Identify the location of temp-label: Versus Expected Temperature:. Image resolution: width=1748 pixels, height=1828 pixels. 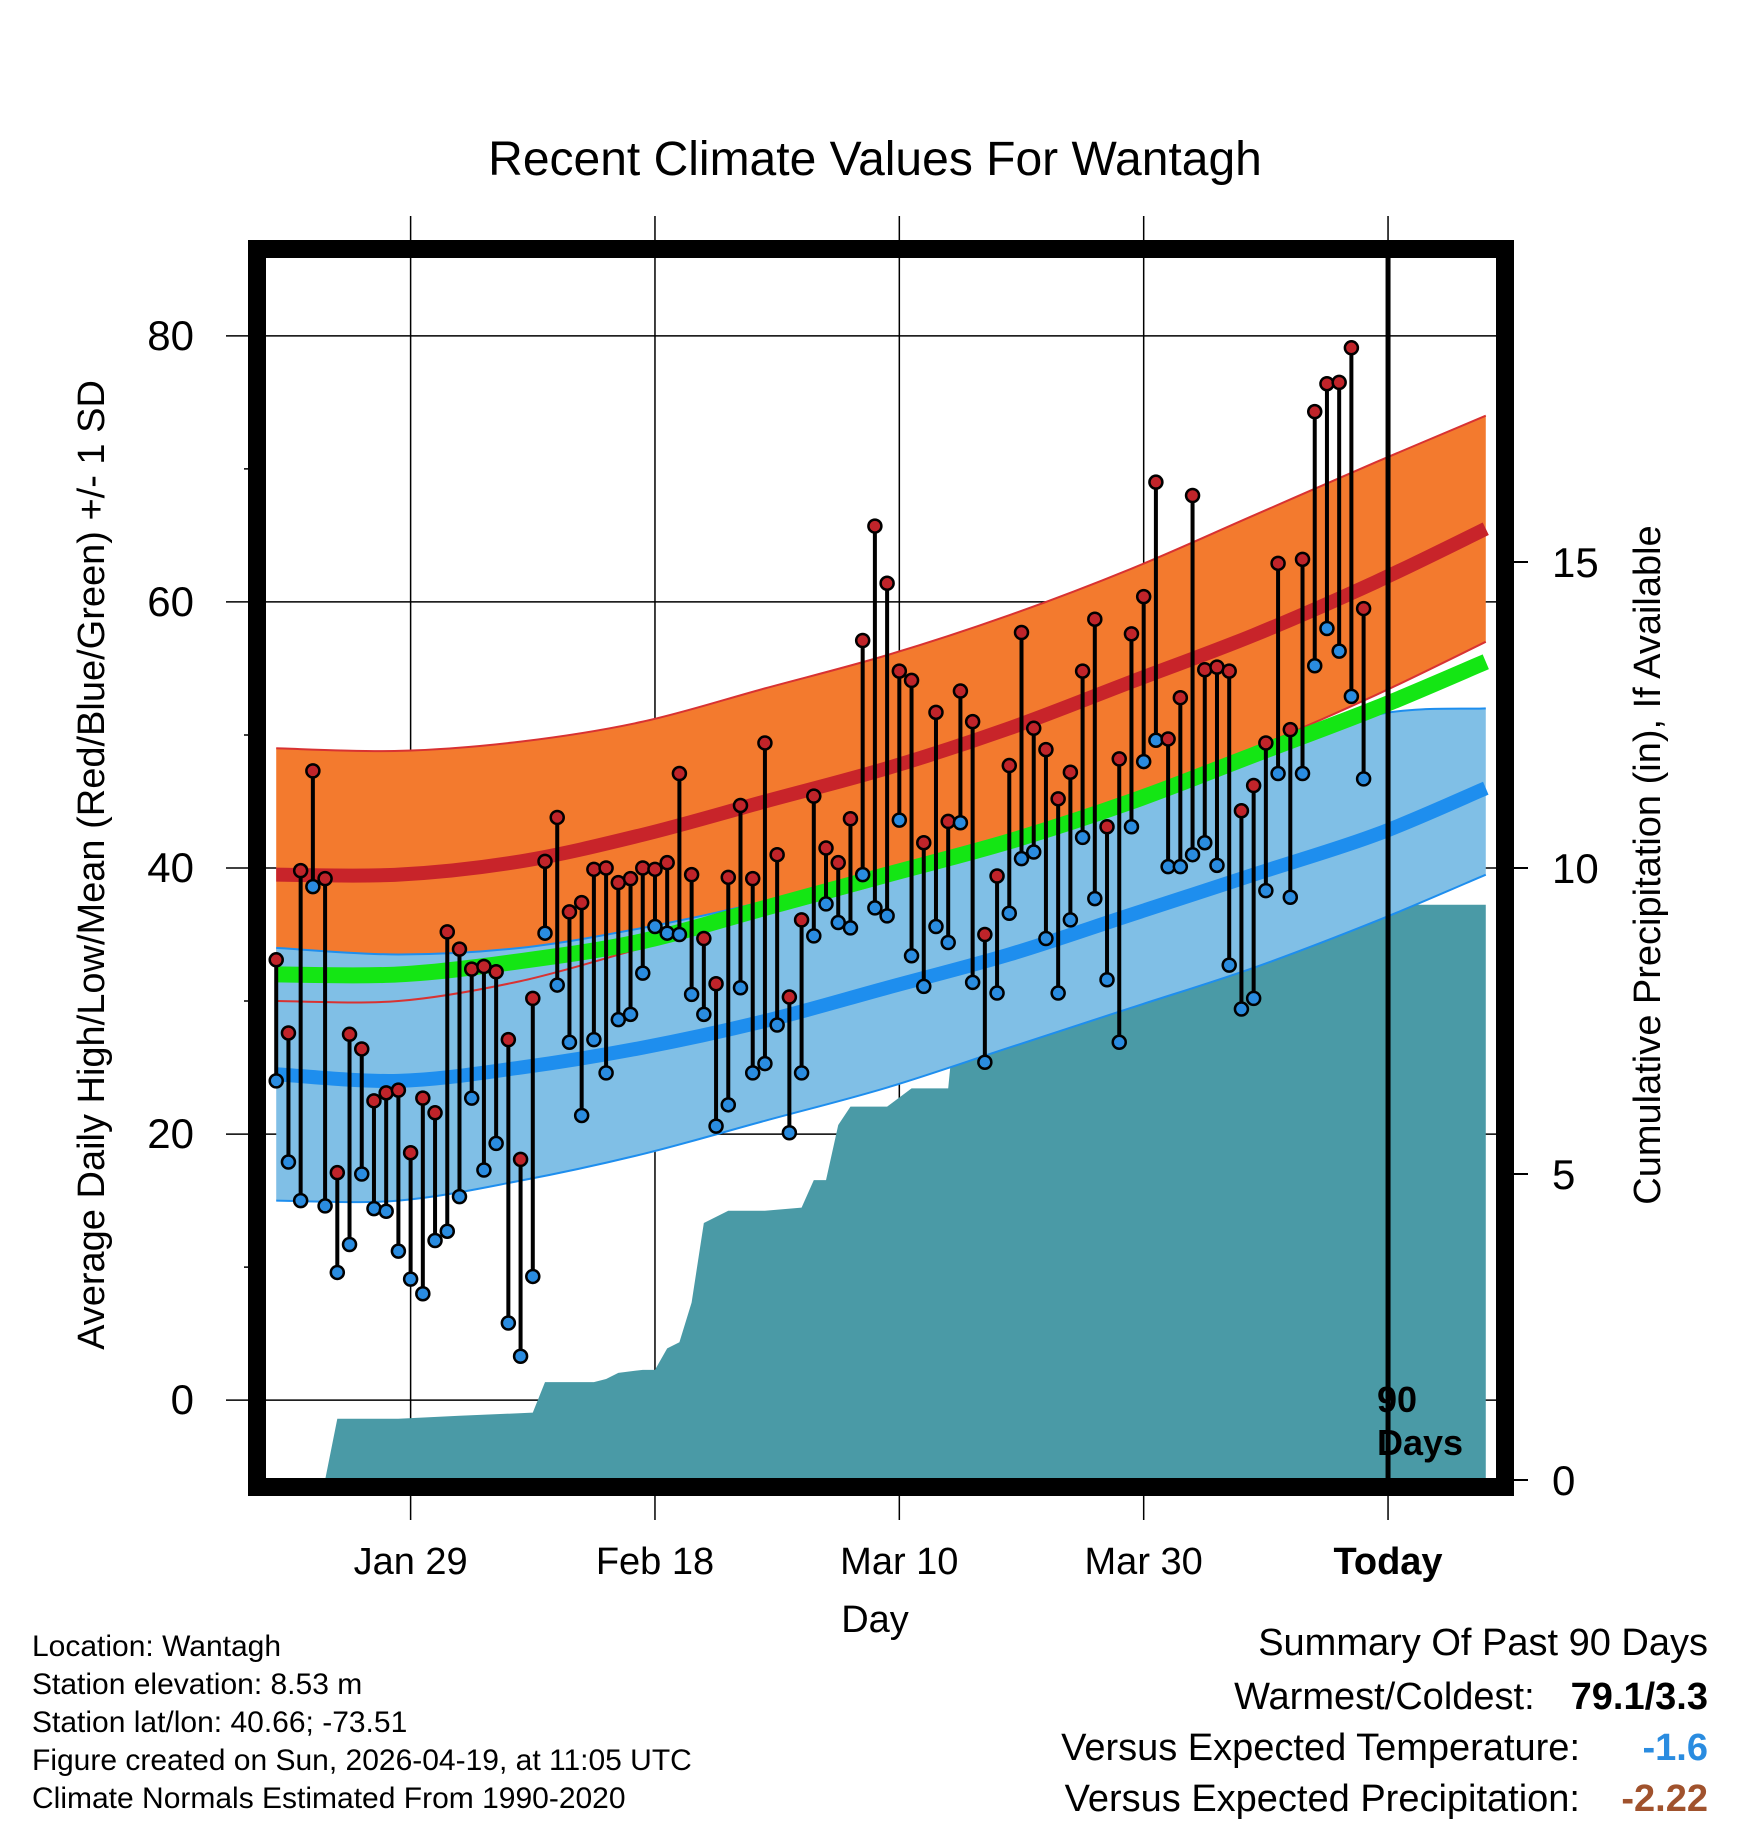
(1320, 1748).